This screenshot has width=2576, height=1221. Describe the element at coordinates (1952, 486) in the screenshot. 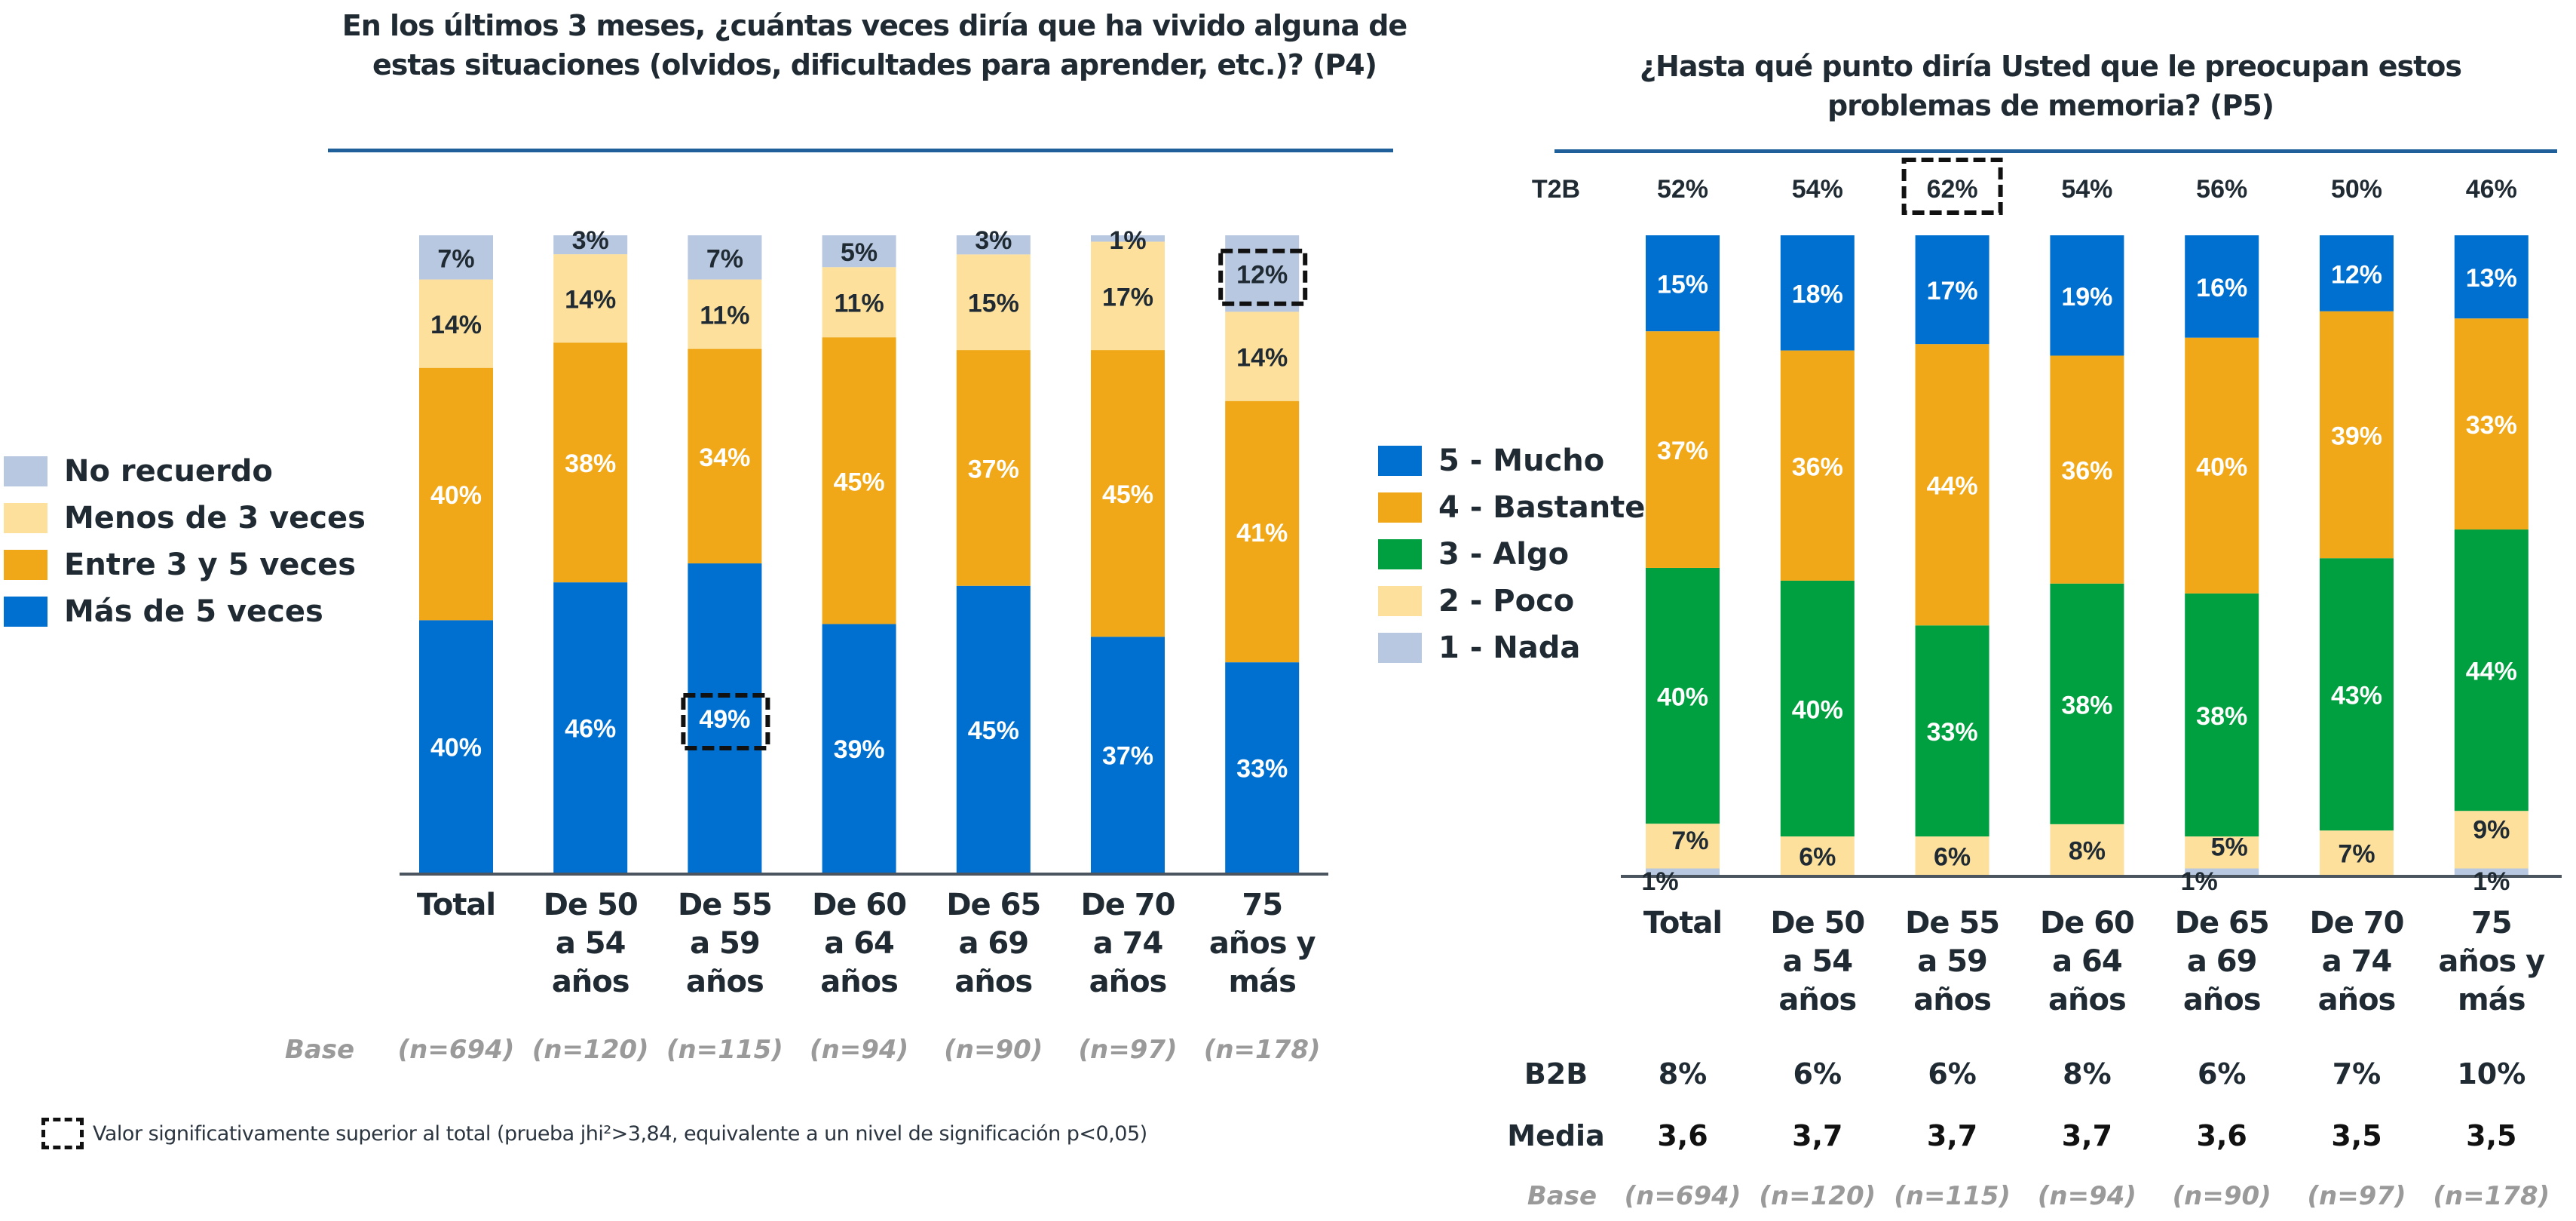

I see `data-label: 44%` at that location.